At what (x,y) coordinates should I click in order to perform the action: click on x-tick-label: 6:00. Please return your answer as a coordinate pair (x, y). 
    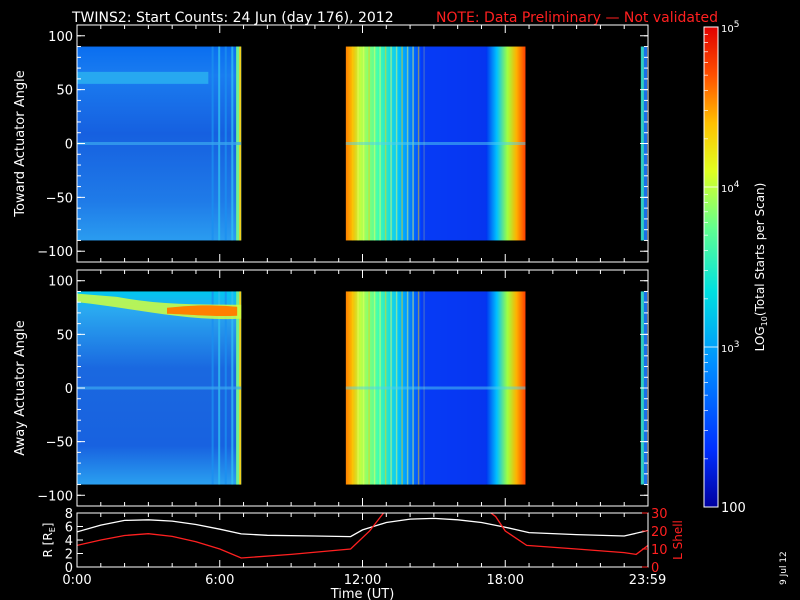
    Looking at the image, I should click on (219, 580).